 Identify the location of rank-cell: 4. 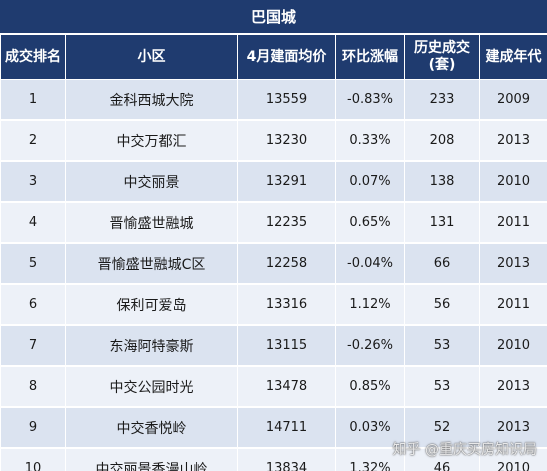
(33, 223).